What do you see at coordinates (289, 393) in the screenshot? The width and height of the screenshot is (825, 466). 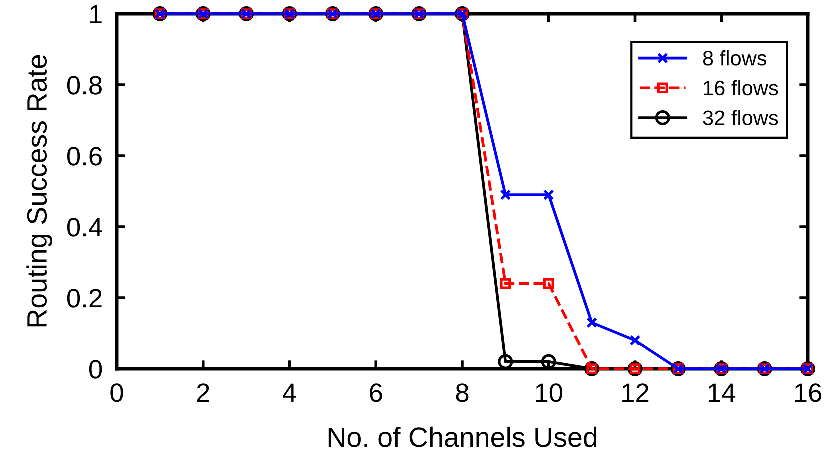 I see `x-tick-label: 4` at bounding box center [289, 393].